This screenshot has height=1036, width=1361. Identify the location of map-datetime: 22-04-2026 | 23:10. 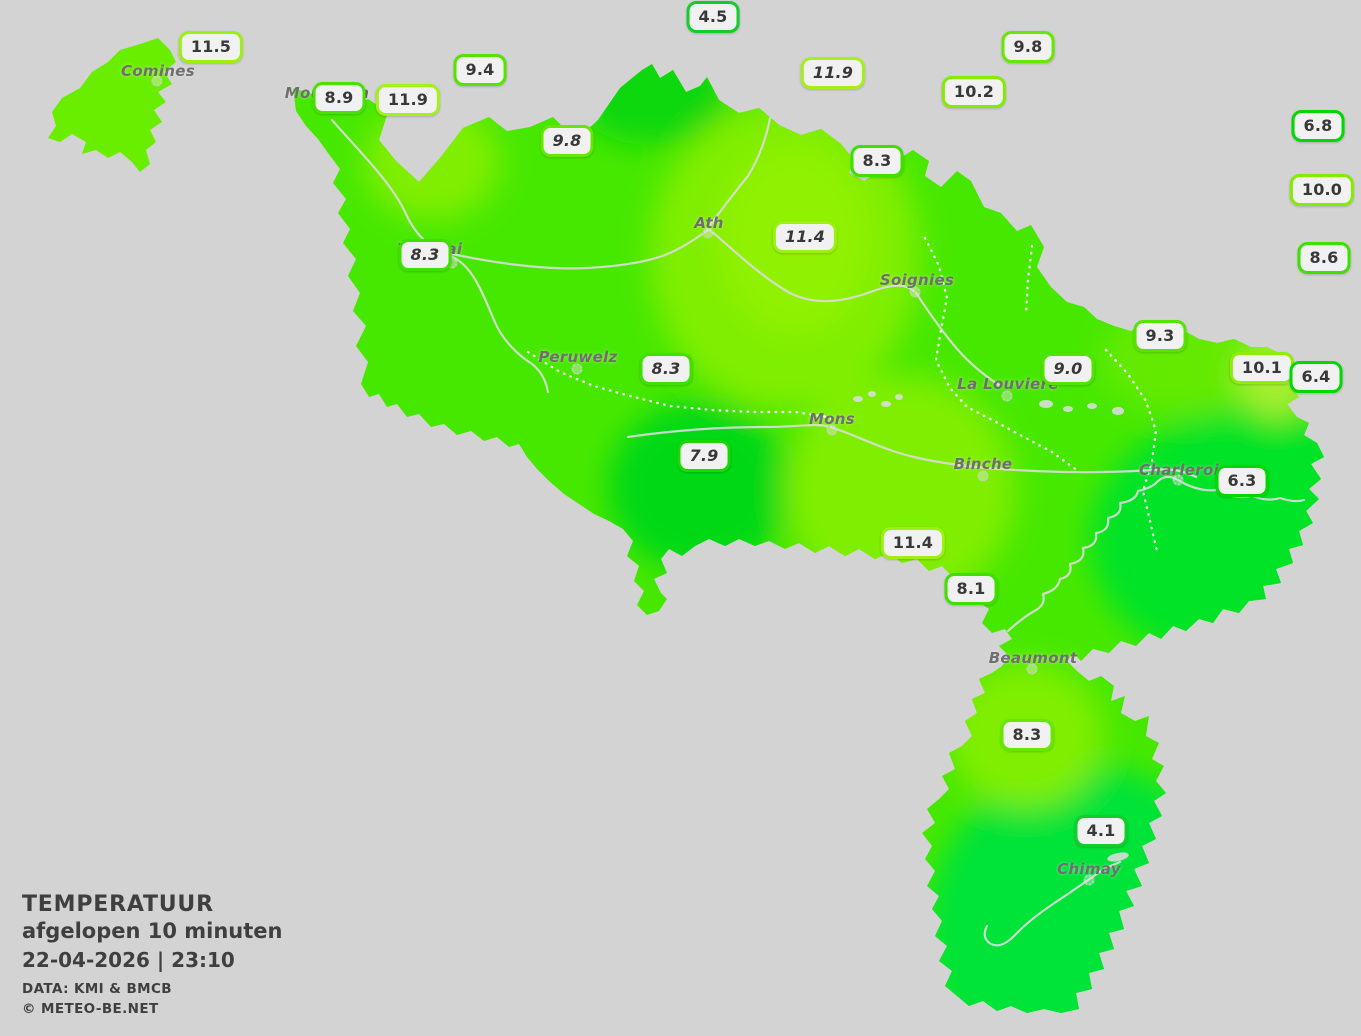
(128, 960).